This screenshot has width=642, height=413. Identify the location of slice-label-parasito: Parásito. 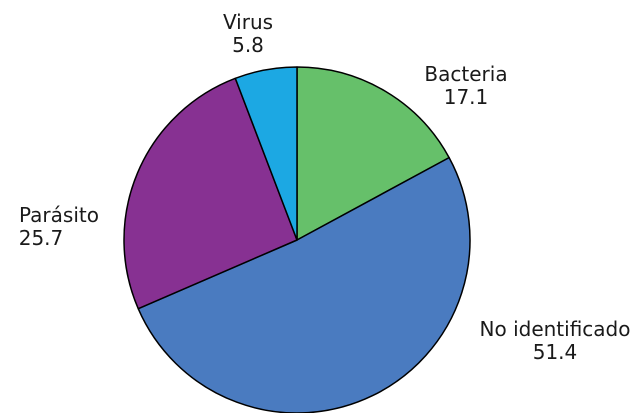
(59, 215).